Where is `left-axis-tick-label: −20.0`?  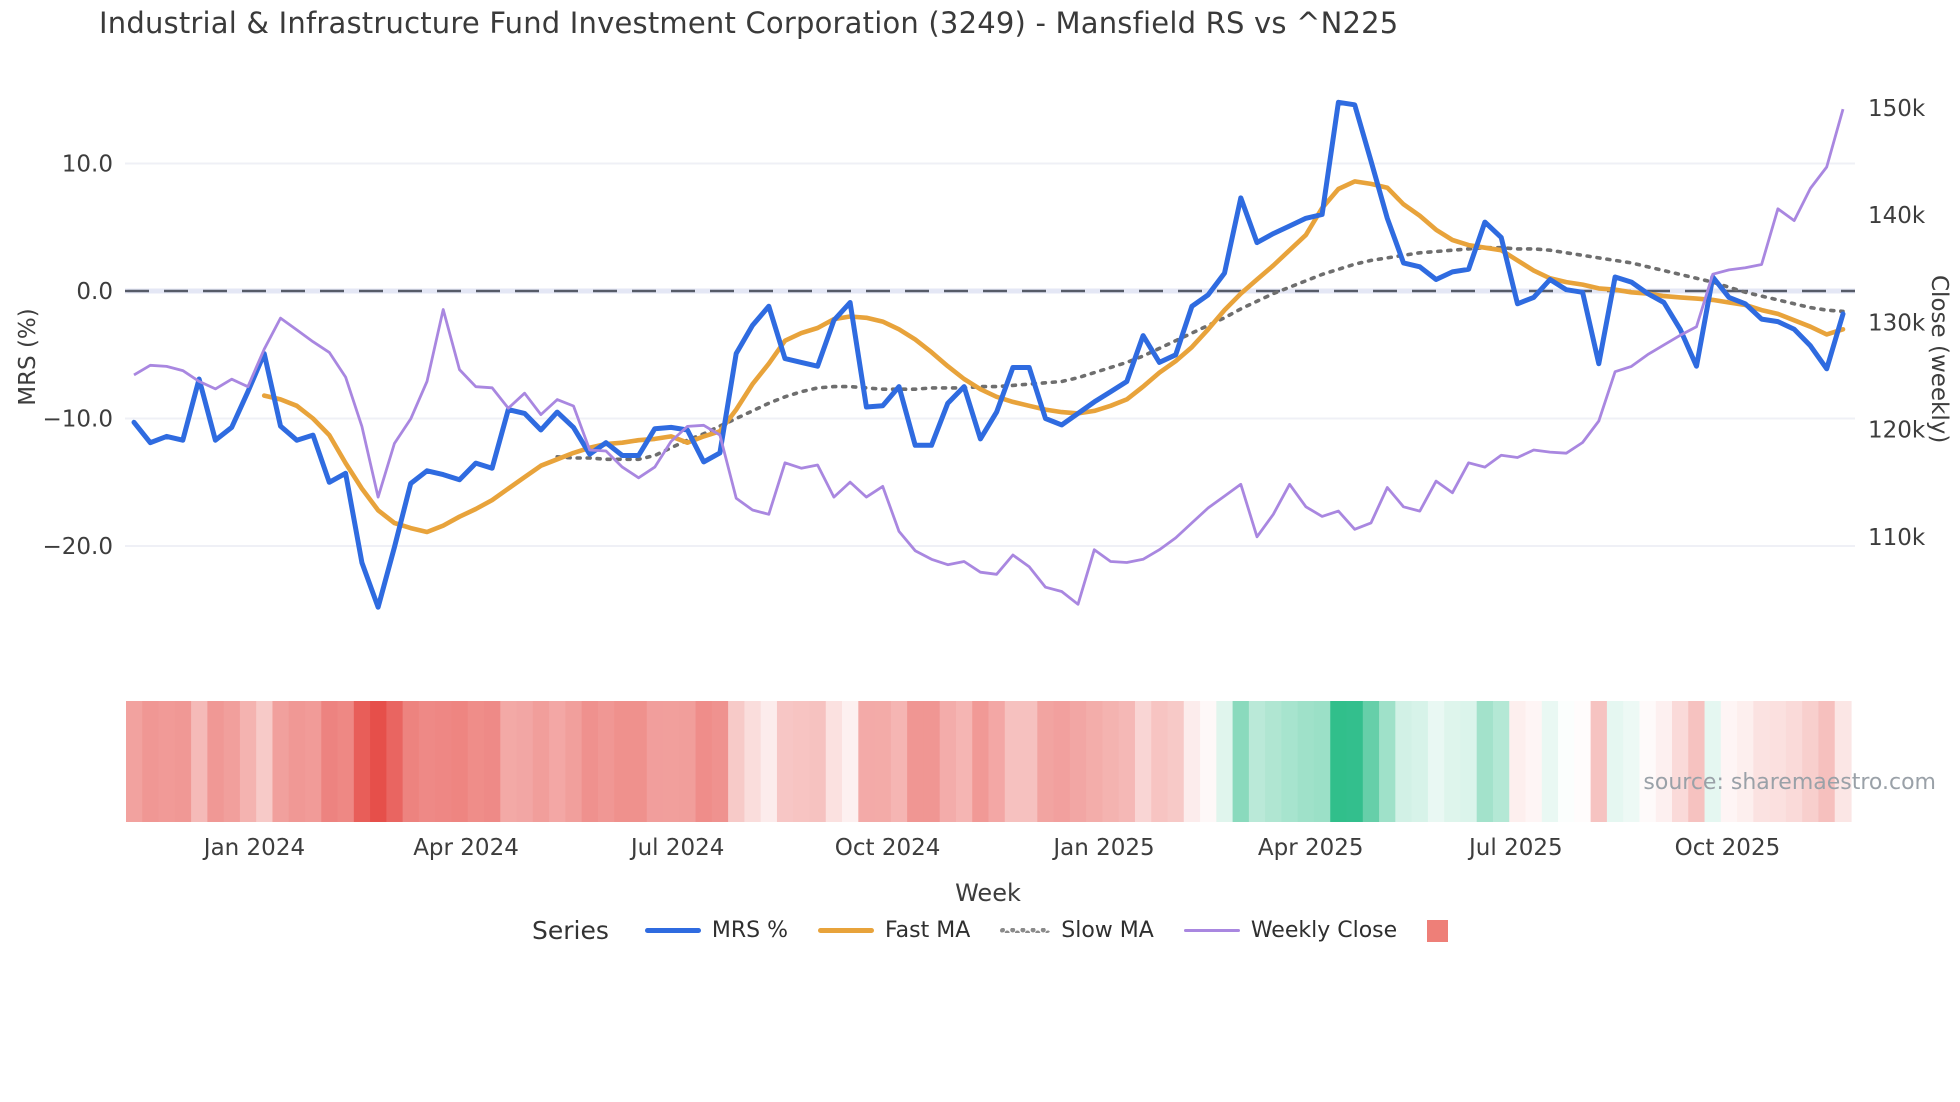
left-axis-tick-label: −20.0 is located at coordinates (78, 547).